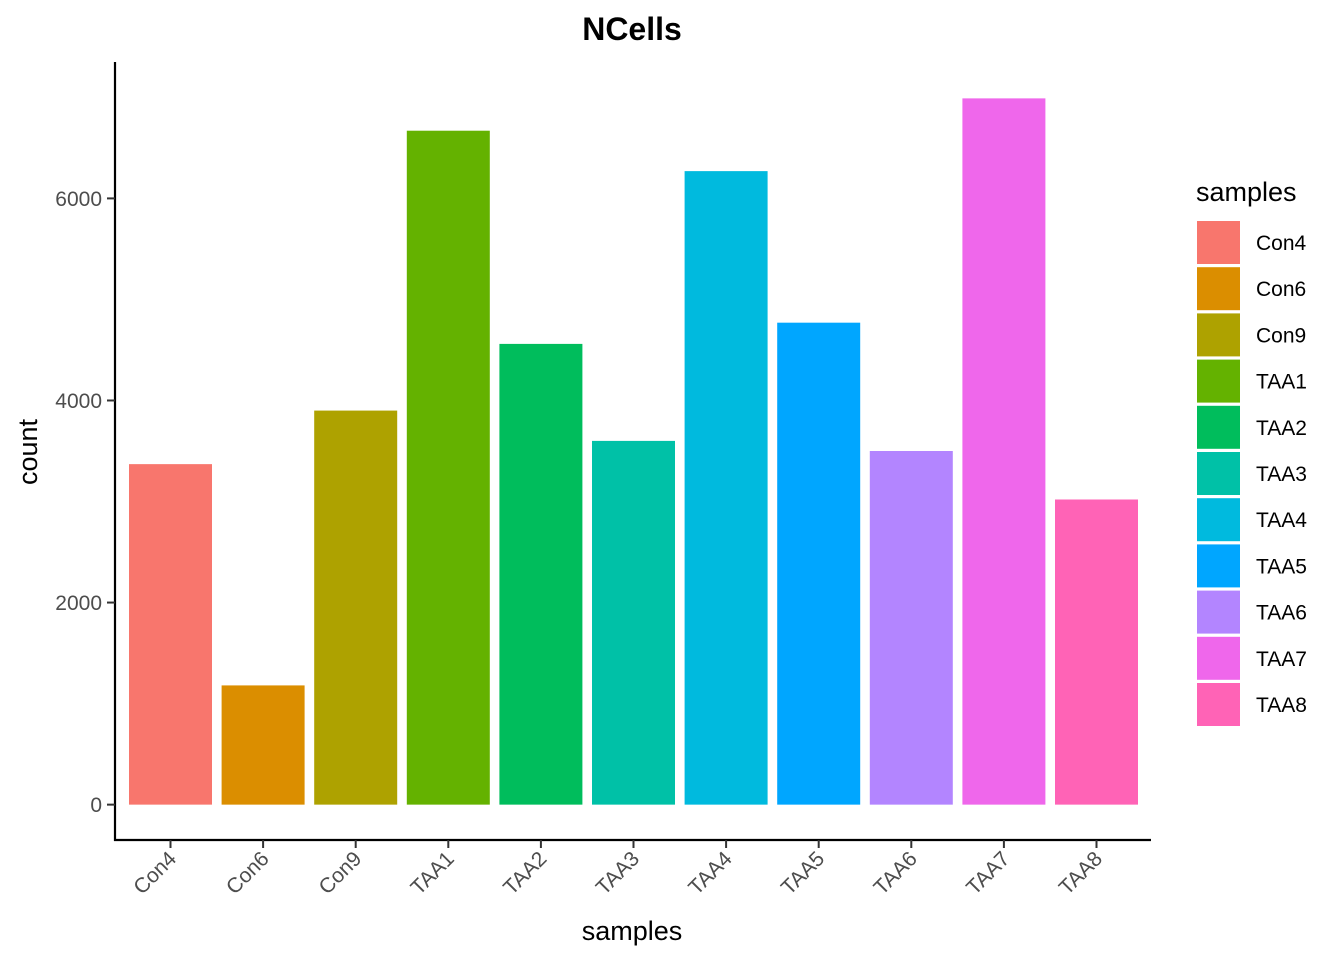 Image resolution: width=1344 pixels, height=960 pixels. Describe the element at coordinates (1218, 335) in the screenshot. I see `legend-key-con9` at that location.